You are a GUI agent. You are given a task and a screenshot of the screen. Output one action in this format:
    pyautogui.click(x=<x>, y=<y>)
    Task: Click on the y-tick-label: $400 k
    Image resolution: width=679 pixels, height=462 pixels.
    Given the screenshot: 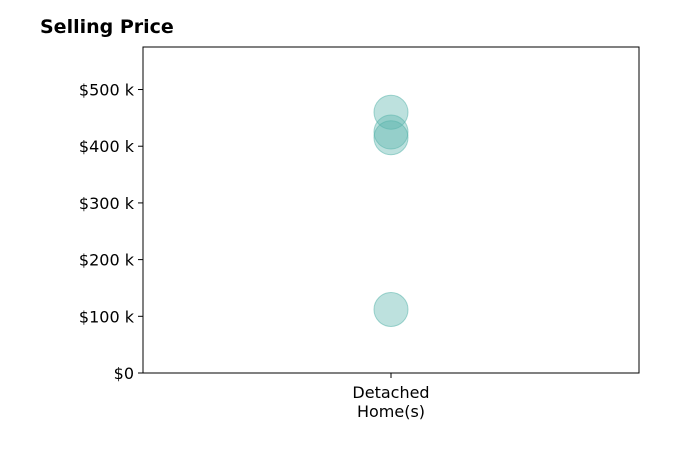 What is the action you would take?
    pyautogui.click(x=107, y=146)
    